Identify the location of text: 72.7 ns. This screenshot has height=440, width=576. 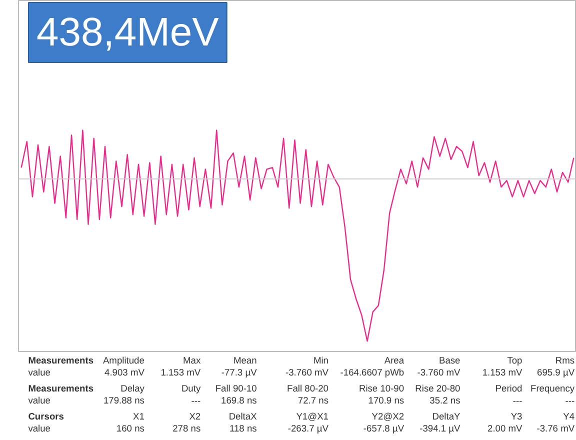
(313, 401).